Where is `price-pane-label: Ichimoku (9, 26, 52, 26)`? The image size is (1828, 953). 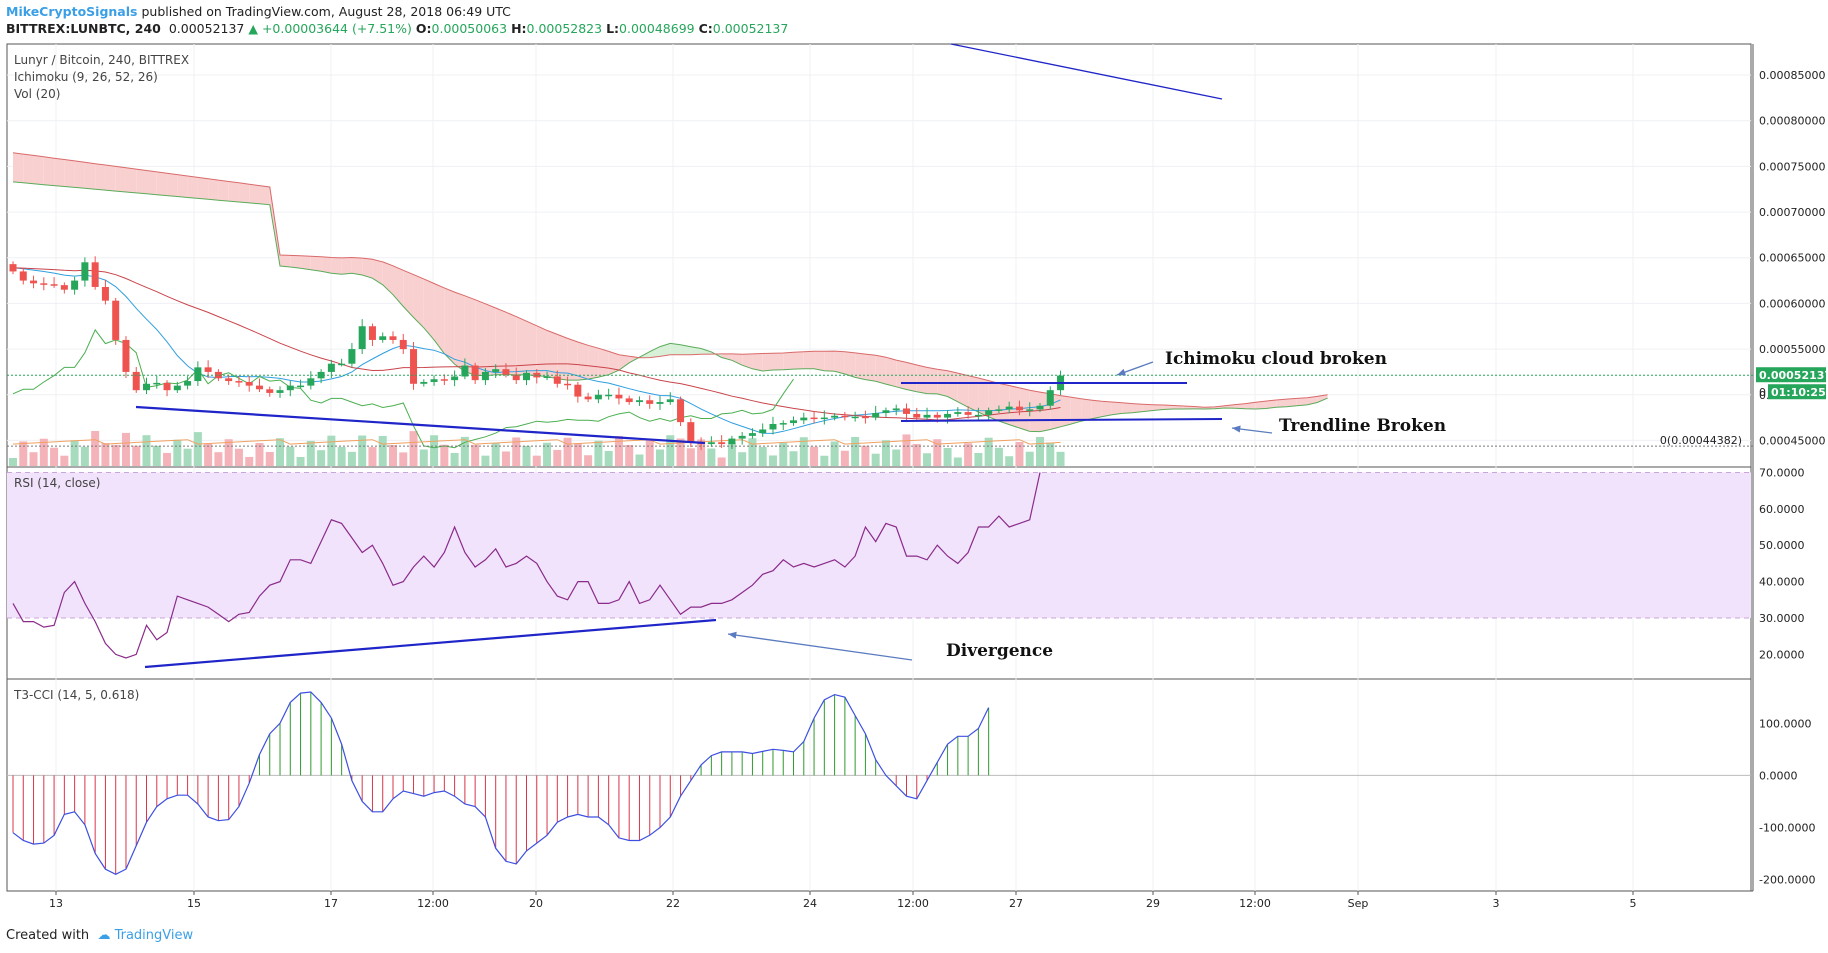
price-pane-label: Ichimoku (9, 26, 52, 26) is located at coordinates (86, 77).